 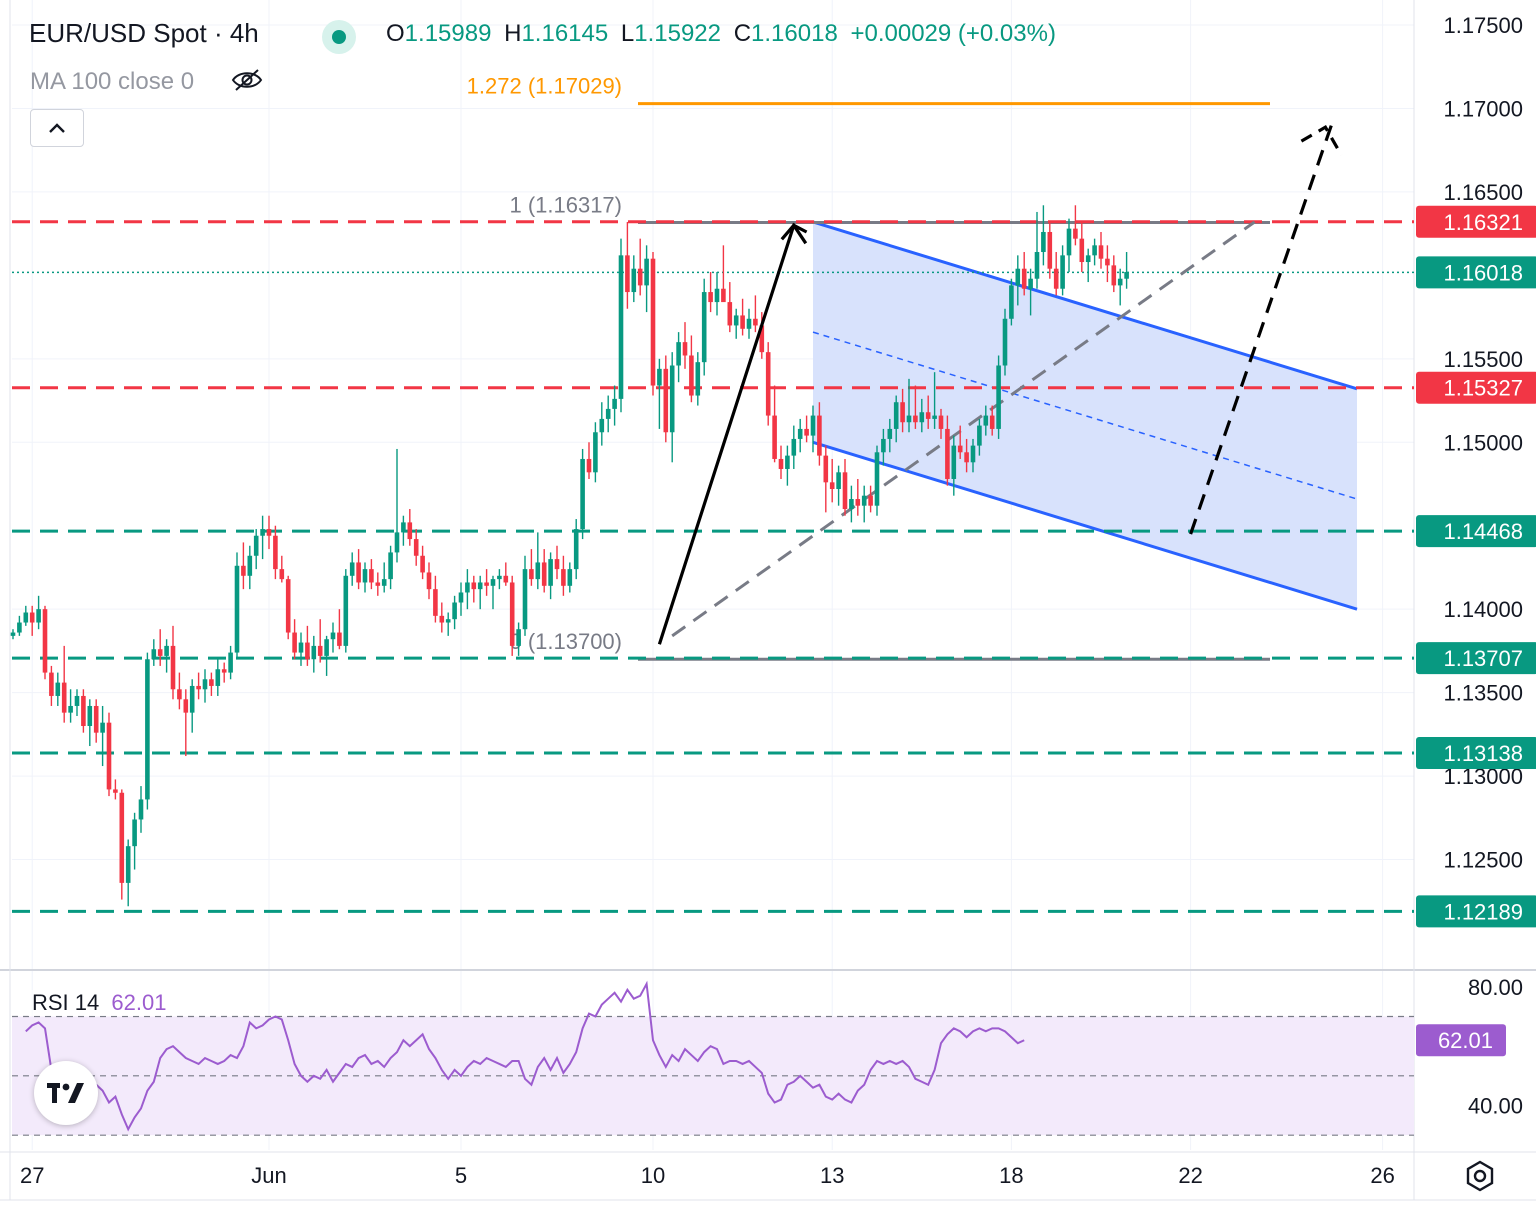 I want to click on fib-level-label: 1 (1.16317), so click(x=565, y=204).